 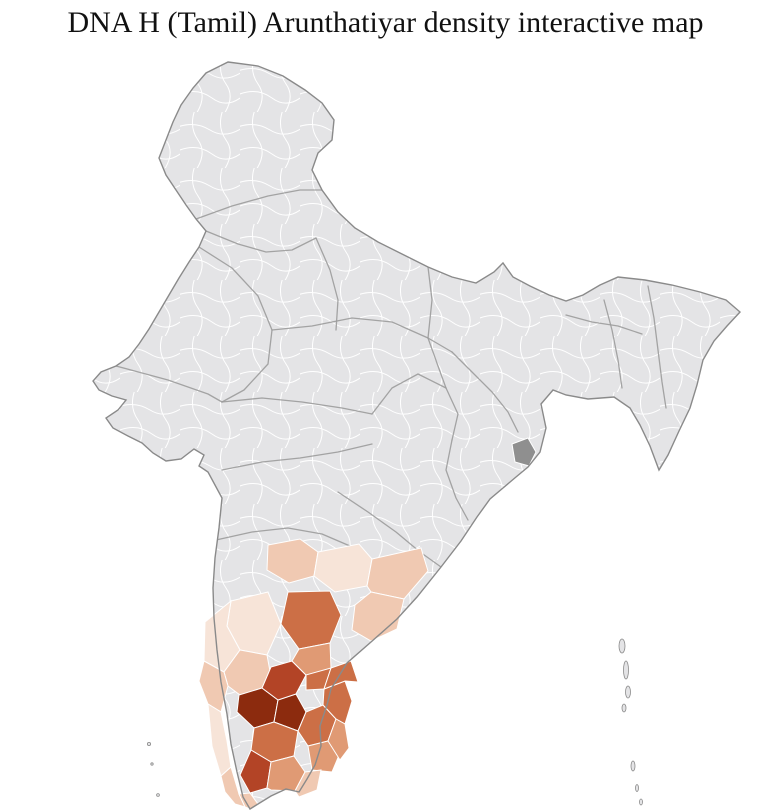 I want to click on islands, so click(x=394, y=722).